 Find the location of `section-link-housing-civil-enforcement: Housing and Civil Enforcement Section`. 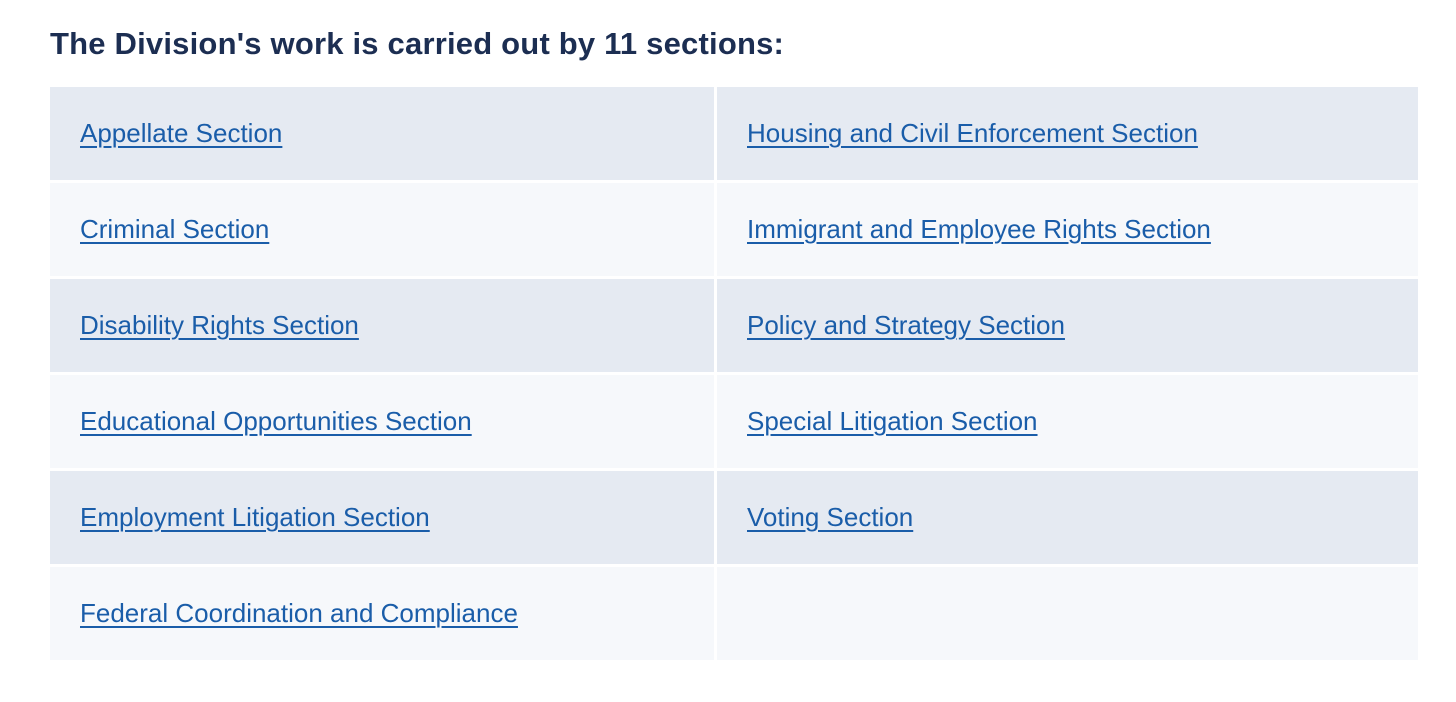

section-link-housing-civil-enforcement: Housing and Civil Enforcement Section is located at coordinates (972, 132).